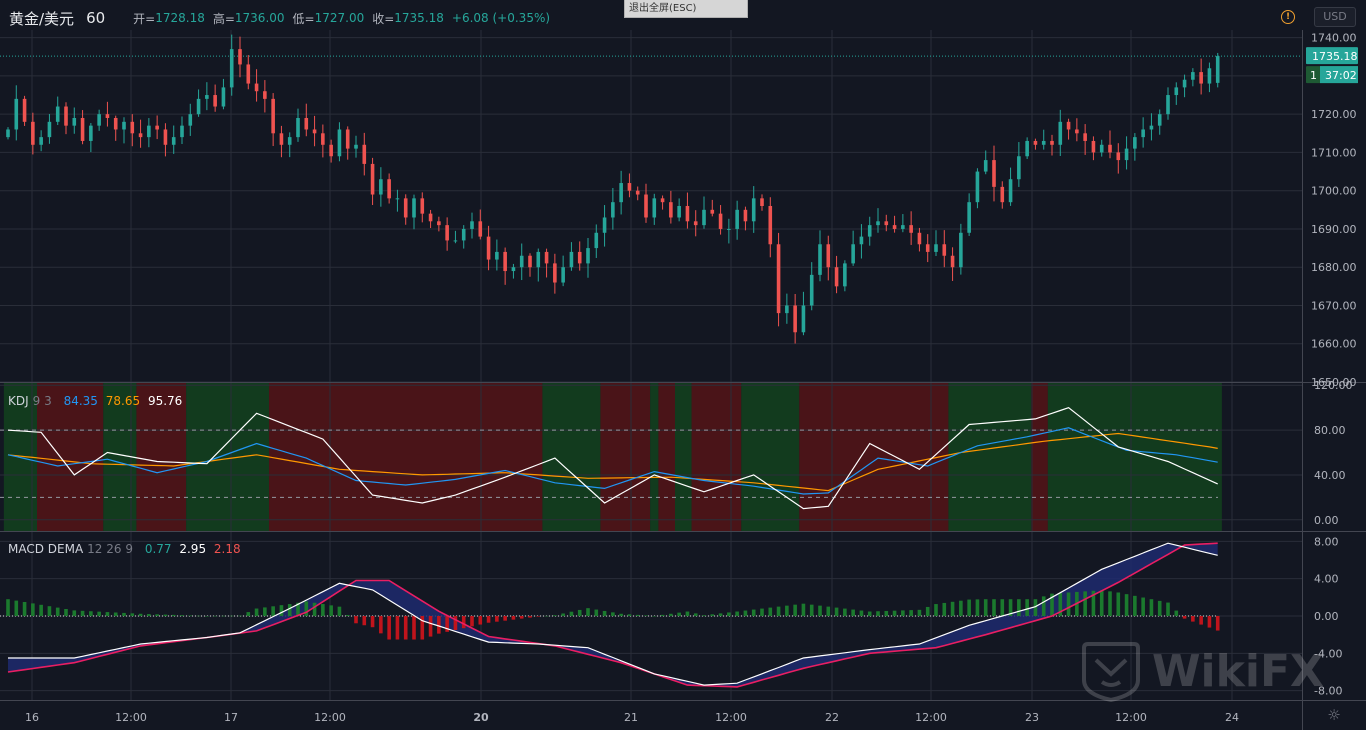 The height and width of the screenshot is (730, 1366). I want to click on kdj-name: KDJ, so click(18, 401).